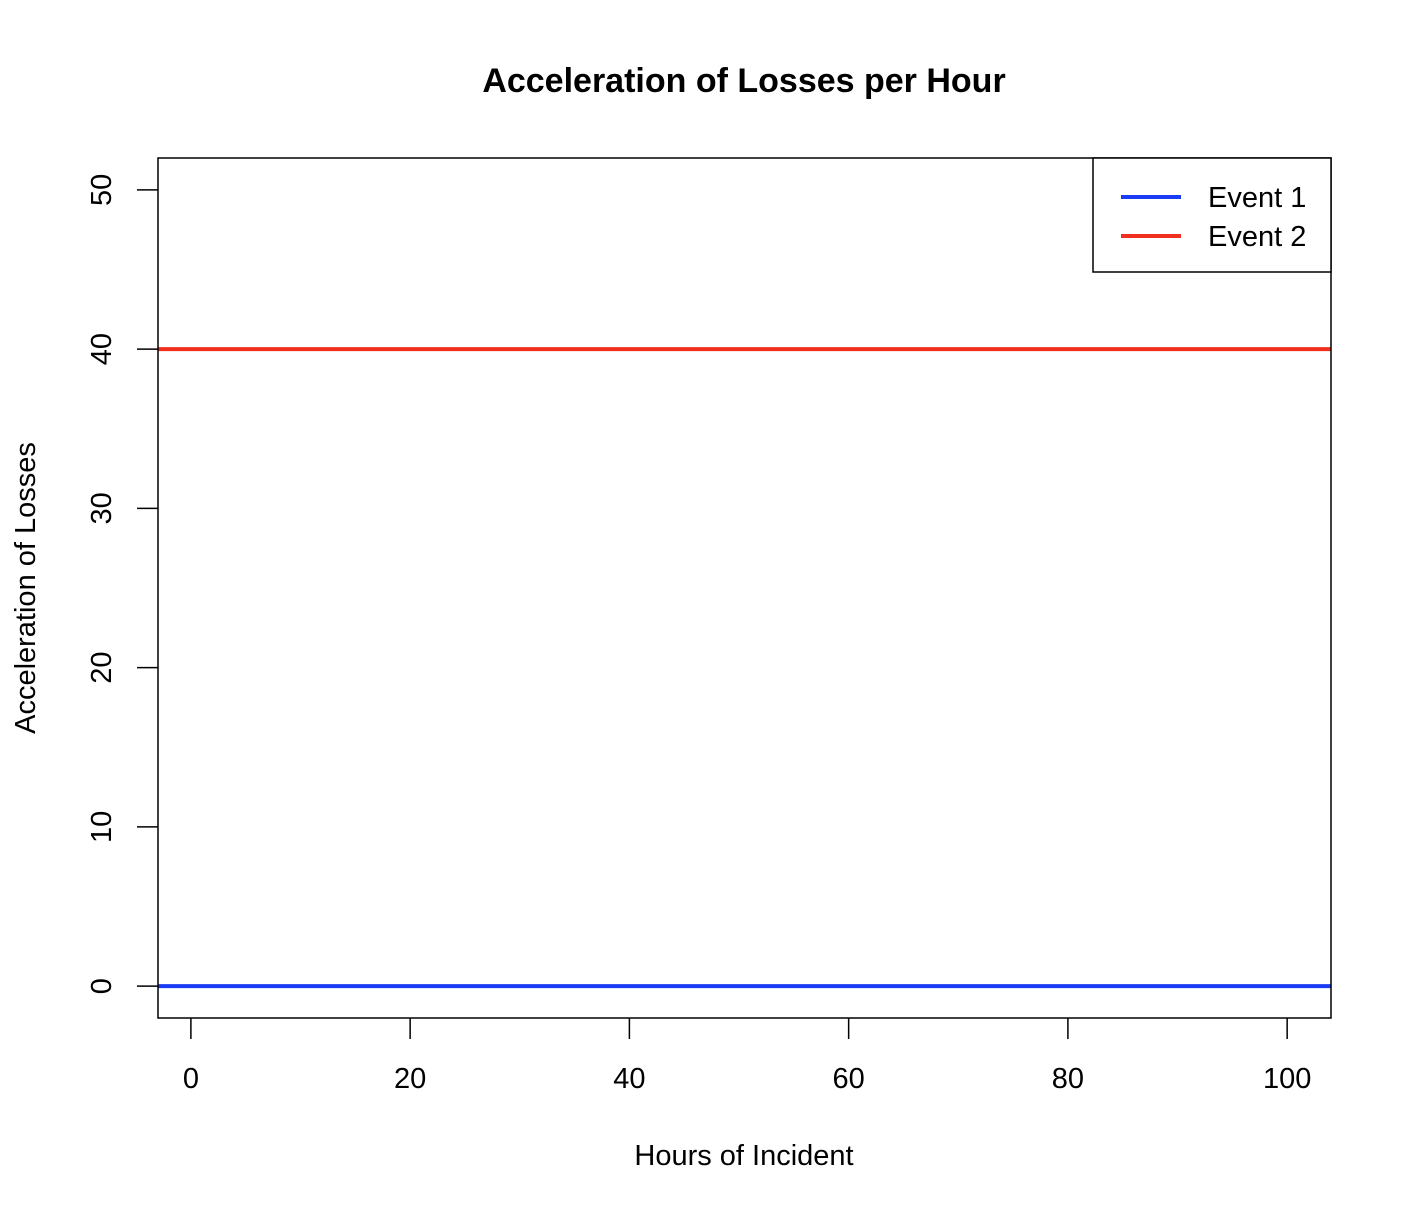 The height and width of the screenshot is (1214, 1412). Describe the element at coordinates (743, 1156) in the screenshot. I see `x-axis-label: Hours of Incident` at that location.